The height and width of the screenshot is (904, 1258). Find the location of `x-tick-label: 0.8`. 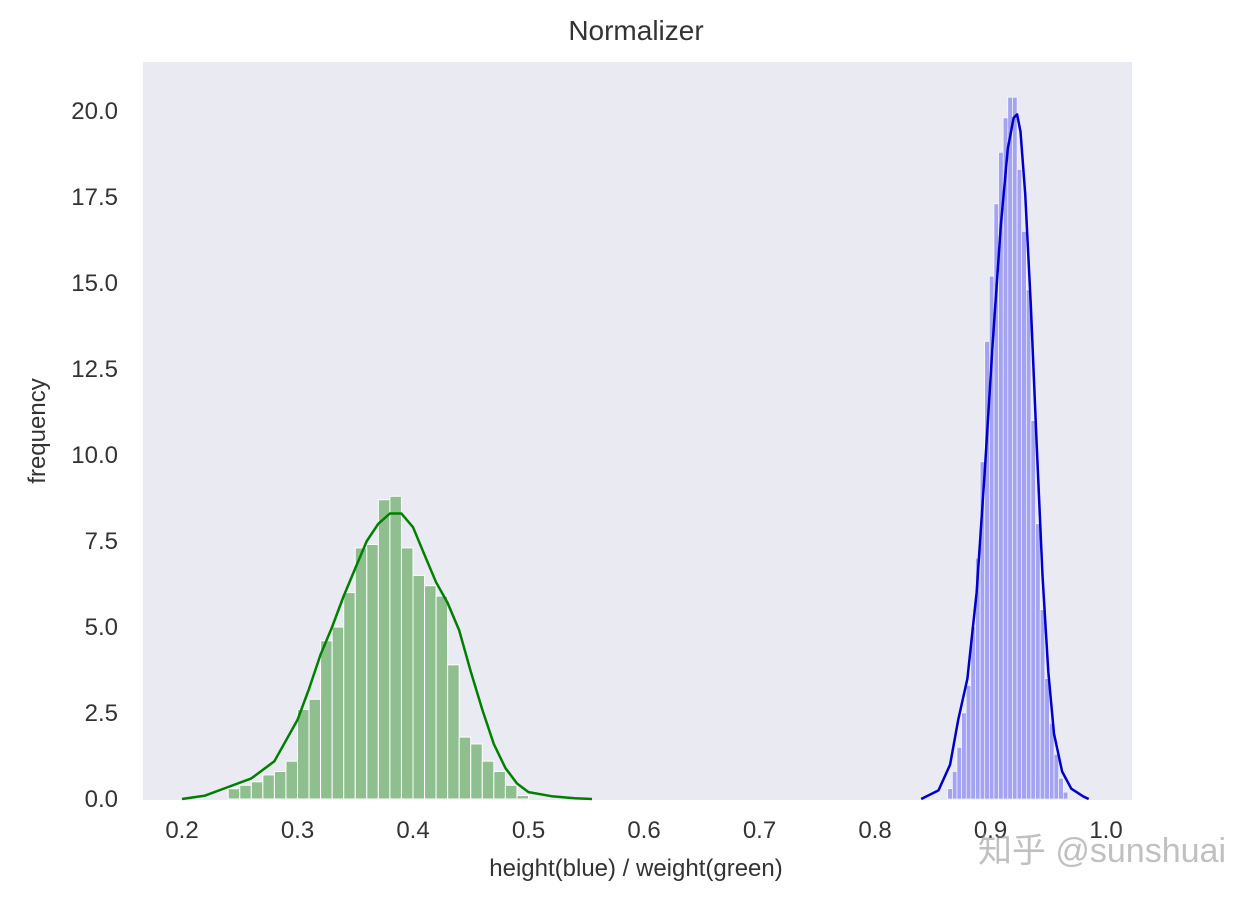

x-tick-label: 0.8 is located at coordinates (874, 830).